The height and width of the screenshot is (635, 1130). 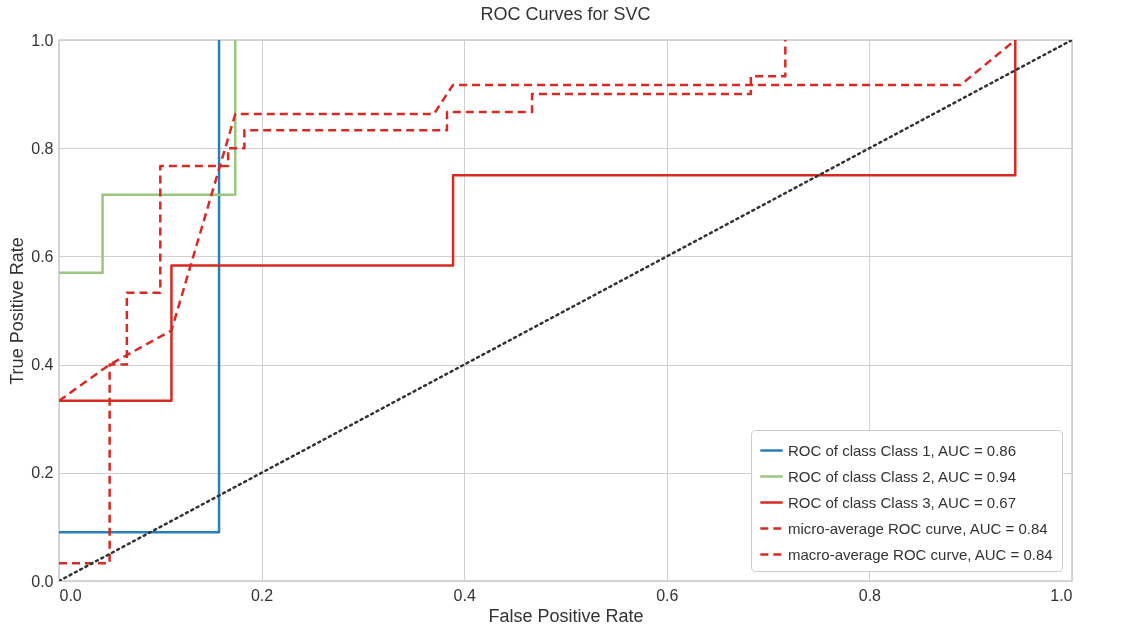 I want to click on x-tick-label: 1.0, so click(x=1061, y=595).